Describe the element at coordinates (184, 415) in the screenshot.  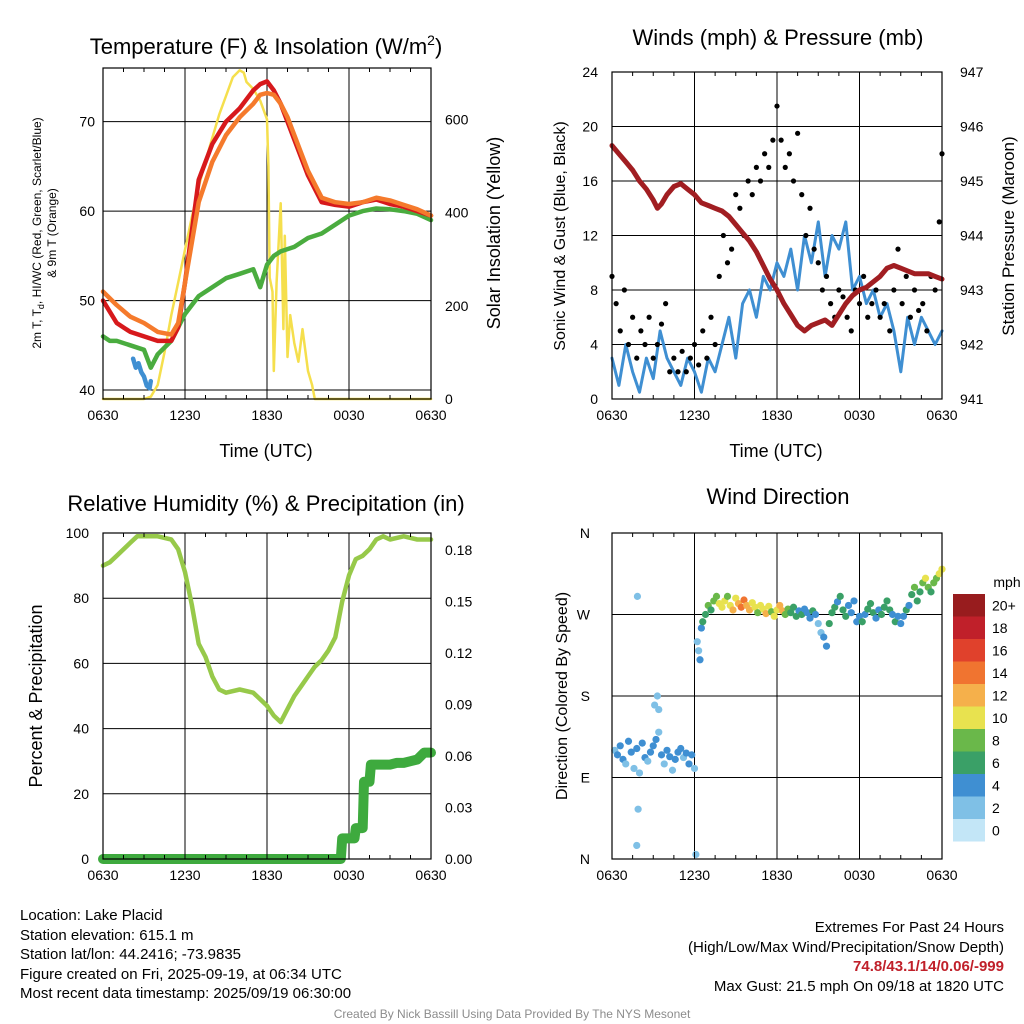
I see `temp-x-tick-label: 1230` at that location.